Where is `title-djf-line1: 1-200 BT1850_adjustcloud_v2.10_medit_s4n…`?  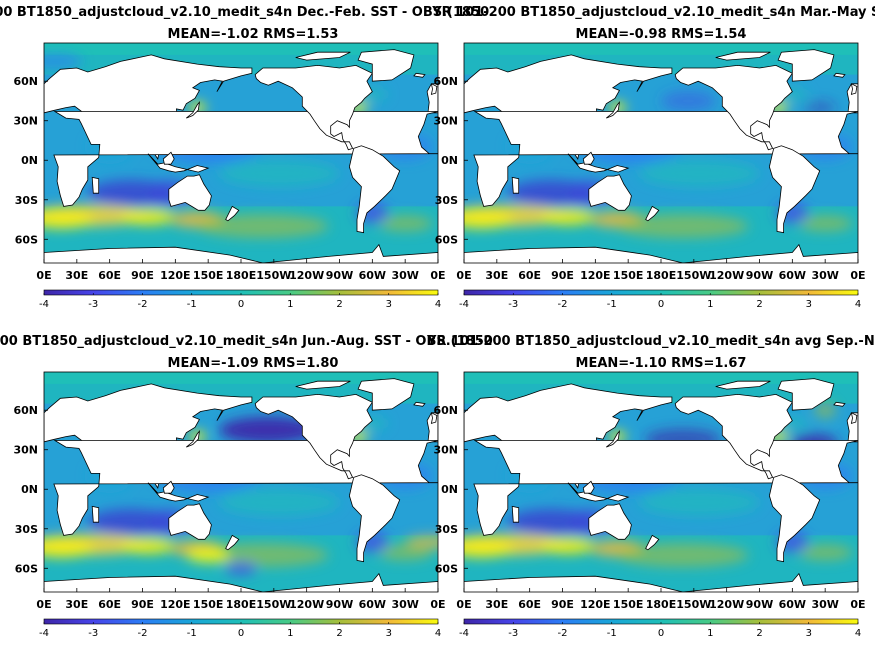 title-djf-line1: 1-200 BT1850_adjustcloud_v2.10_medit_s4n… is located at coordinates (244, 12).